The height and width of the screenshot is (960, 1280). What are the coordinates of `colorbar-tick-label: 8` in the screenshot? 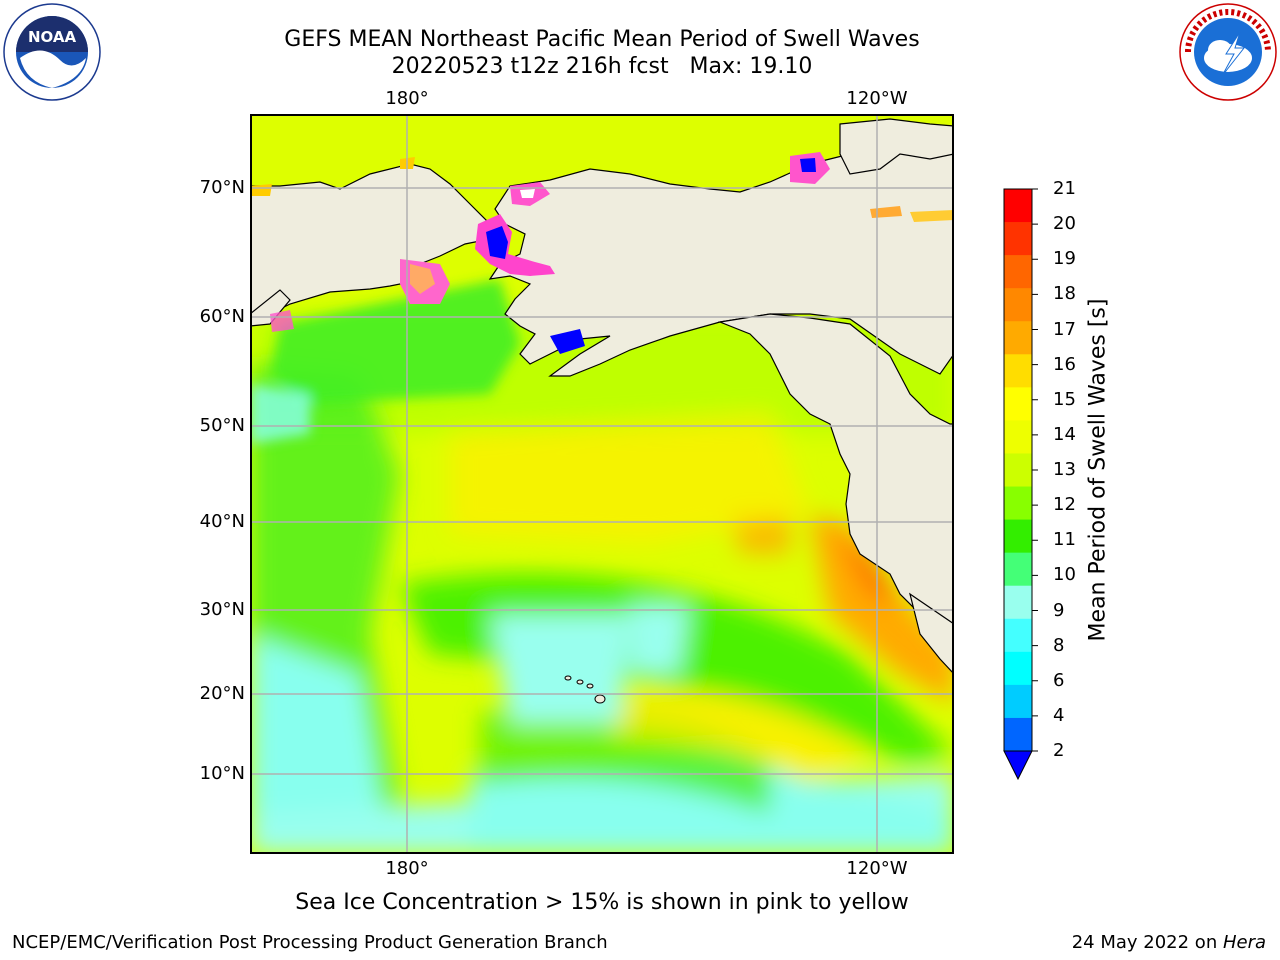 It's located at (1059, 645).